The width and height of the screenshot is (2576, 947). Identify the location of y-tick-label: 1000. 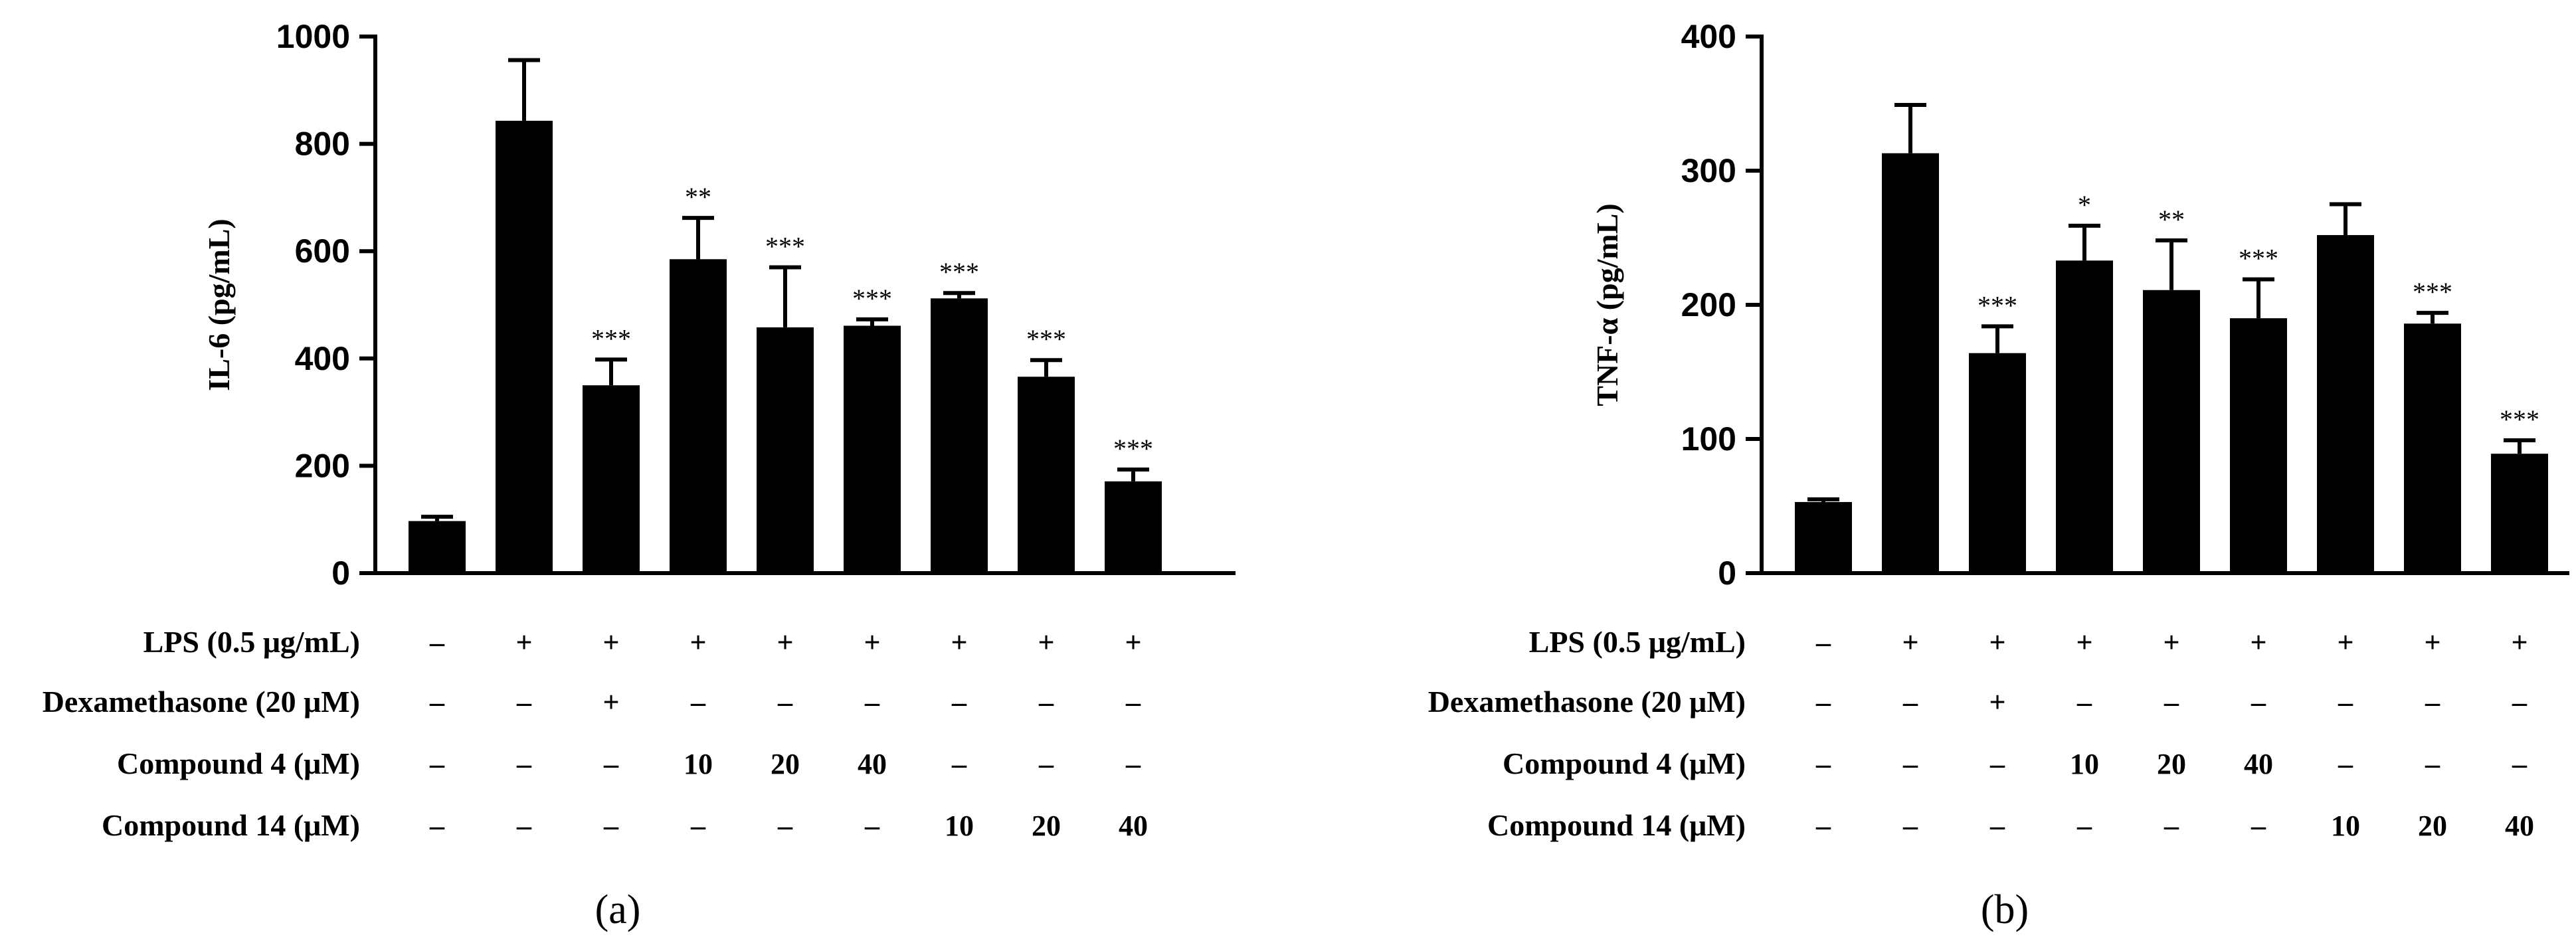
(313, 36).